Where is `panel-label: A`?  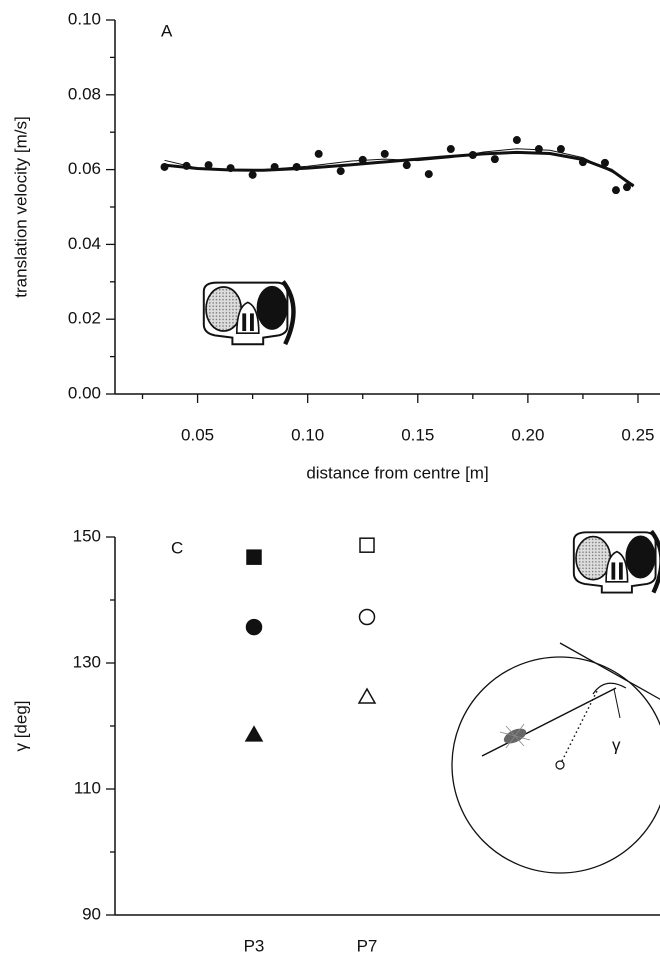 panel-label: A is located at coordinates (167, 30).